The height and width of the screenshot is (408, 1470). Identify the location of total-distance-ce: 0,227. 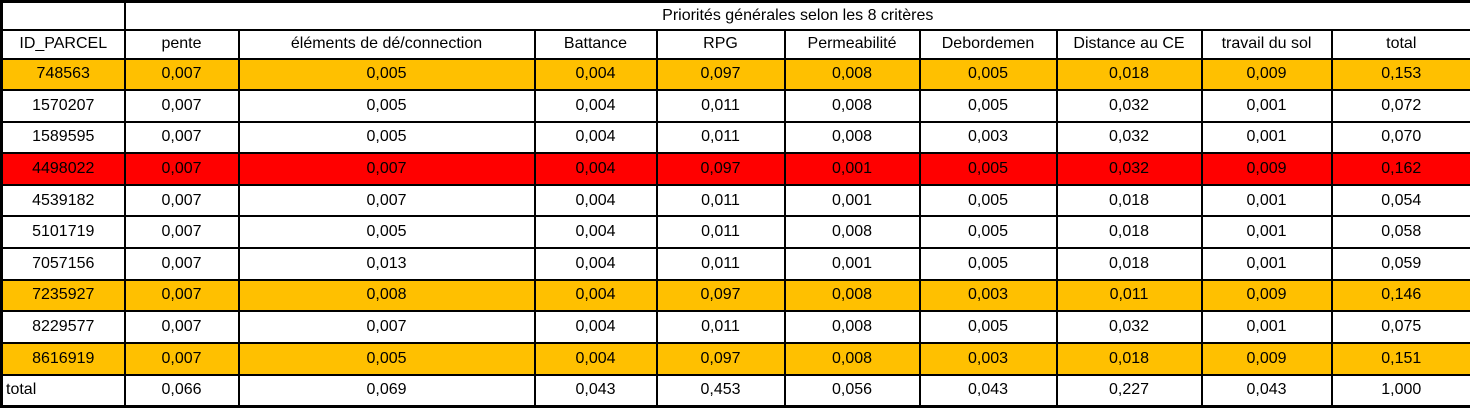
(1129, 390).